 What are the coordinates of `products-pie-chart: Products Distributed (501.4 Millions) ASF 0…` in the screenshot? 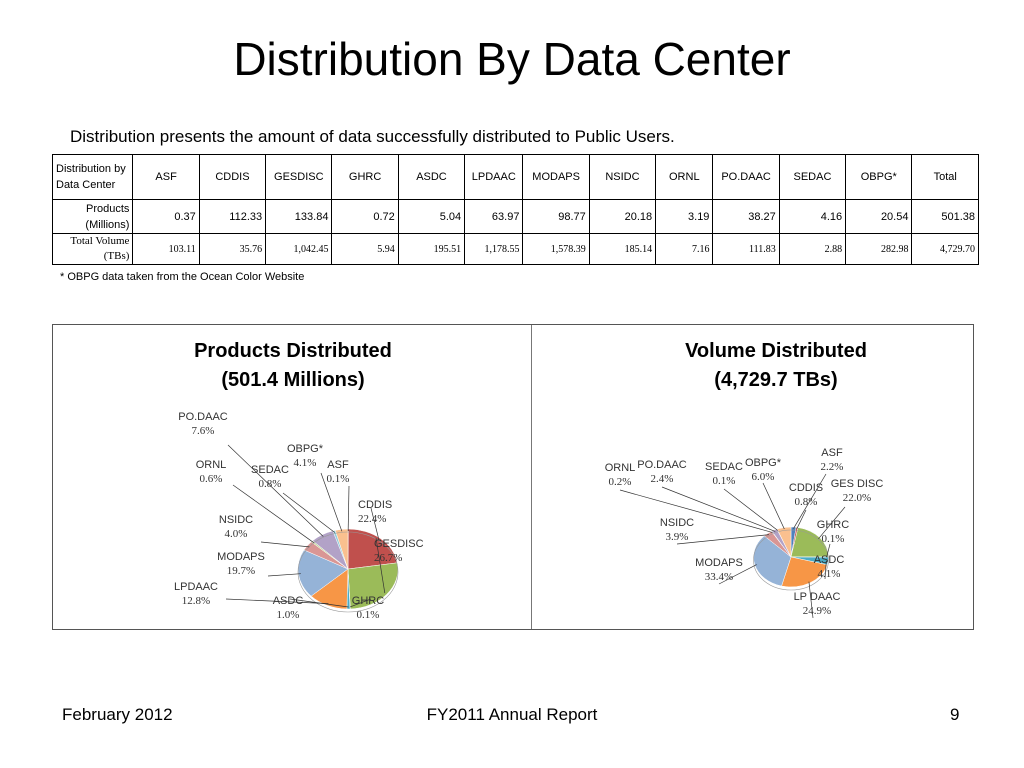 It's located at (299, 480).